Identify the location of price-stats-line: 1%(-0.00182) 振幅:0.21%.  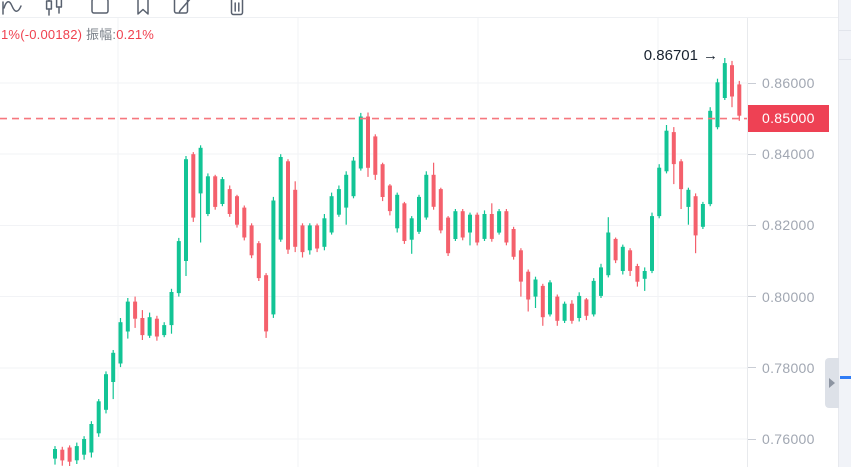
(77, 33).